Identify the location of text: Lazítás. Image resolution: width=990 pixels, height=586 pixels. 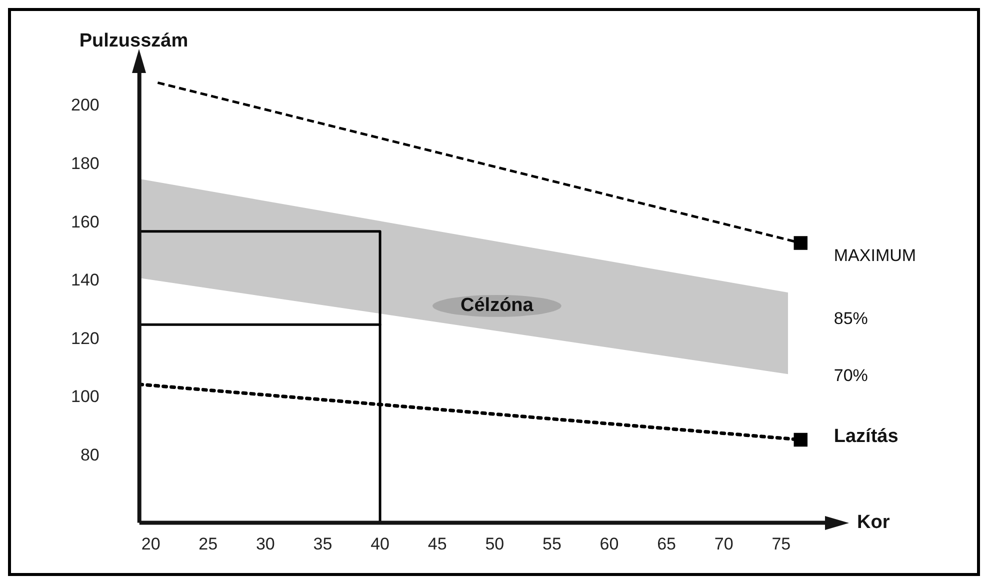
(866, 437).